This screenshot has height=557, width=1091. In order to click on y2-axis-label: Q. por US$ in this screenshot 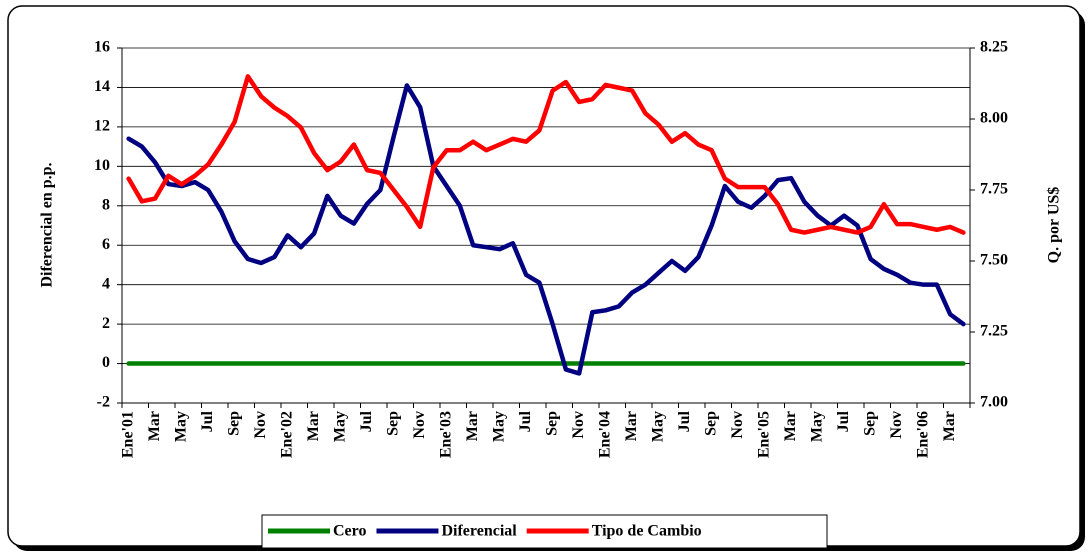, I will do `click(1054, 225)`.